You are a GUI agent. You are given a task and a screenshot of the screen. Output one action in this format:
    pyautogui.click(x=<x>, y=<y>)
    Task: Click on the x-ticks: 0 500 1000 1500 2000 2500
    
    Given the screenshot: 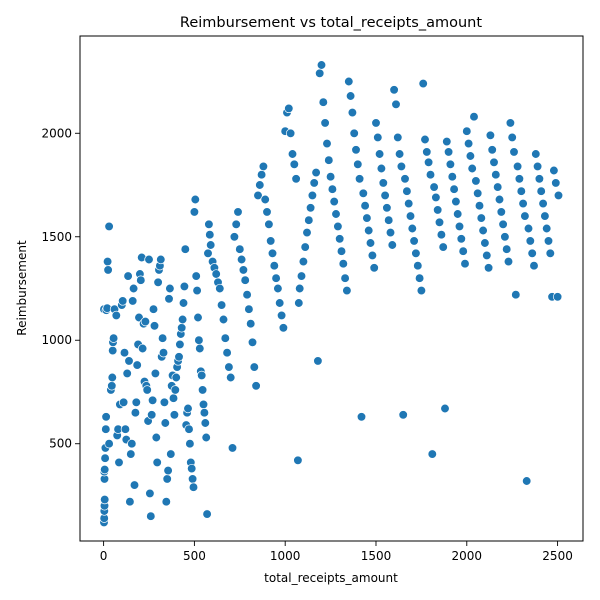 What is the action you would take?
    pyautogui.click(x=336, y=552)
    